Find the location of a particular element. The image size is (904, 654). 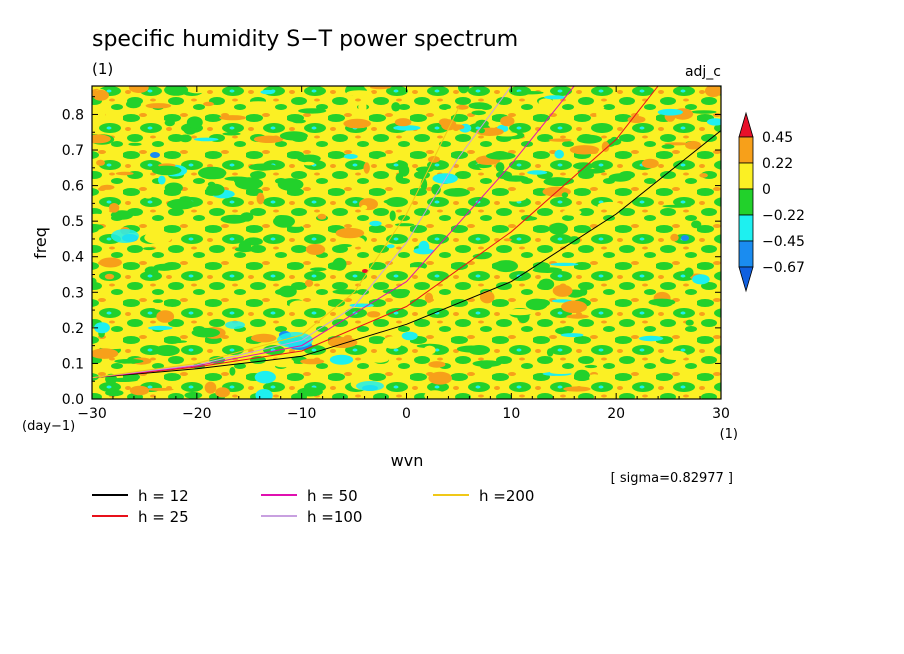

y-tick-label: 0.3 is located at coordinates (73, 293).